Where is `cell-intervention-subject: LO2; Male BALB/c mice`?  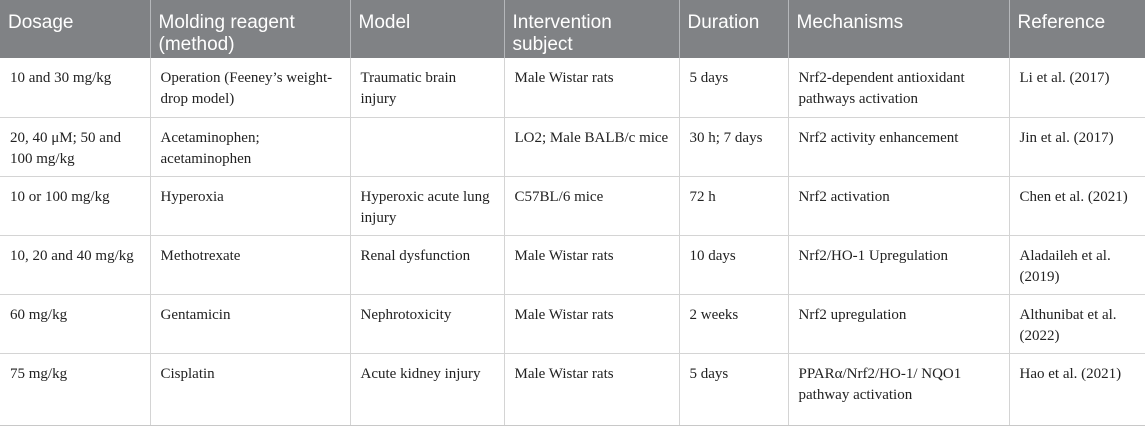 cell-intervention-subject: LO2; Male BALB/c mice is located at coordinates (591, 147).